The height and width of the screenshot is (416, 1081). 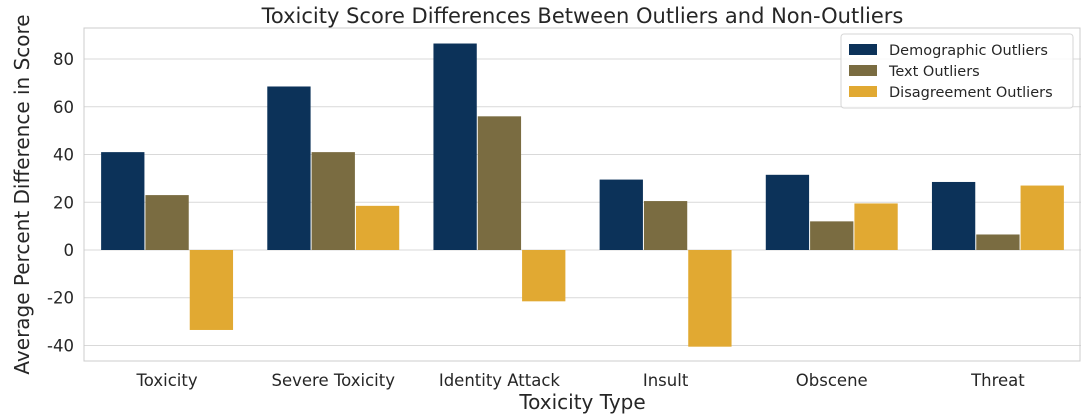 What do you see at coordinates (60, 345) in the screenshot?
I see `y-tick-label: -40` at bounding box center [60, 345].